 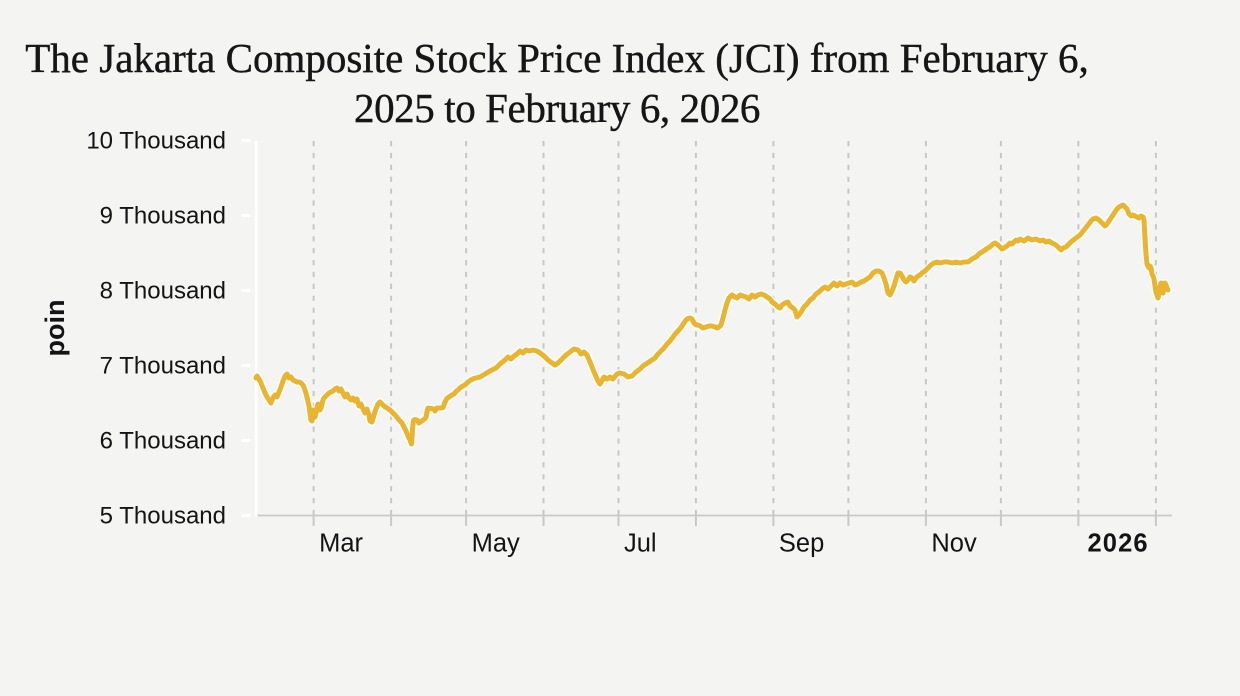 What do you see at coordinates (496, 544) in the screenshot?
I see `svg-text: May` at bounding box center [496, 544].